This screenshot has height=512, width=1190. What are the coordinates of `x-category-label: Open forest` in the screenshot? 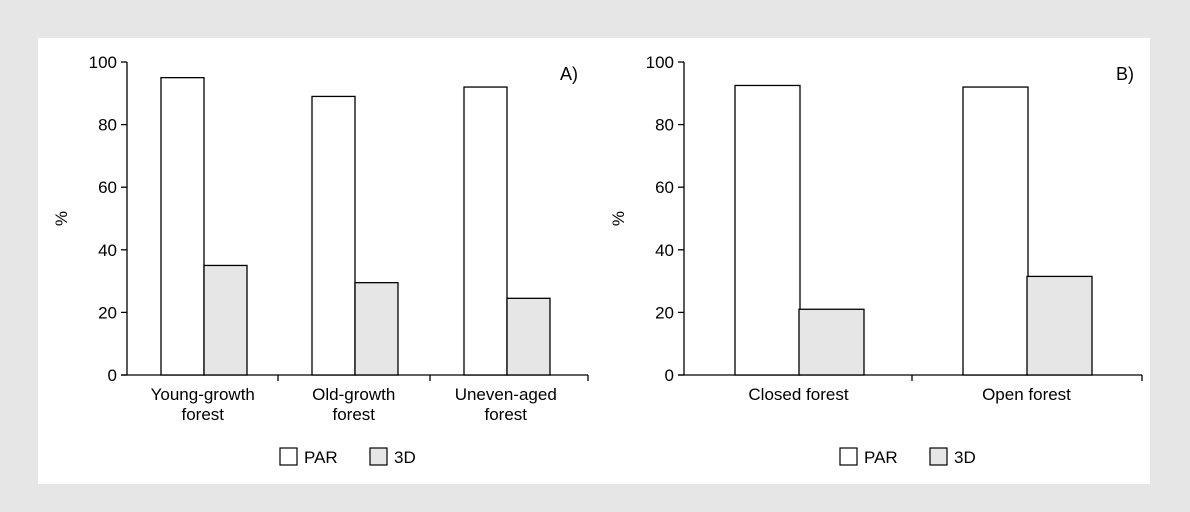 It's located at (1026, 394).